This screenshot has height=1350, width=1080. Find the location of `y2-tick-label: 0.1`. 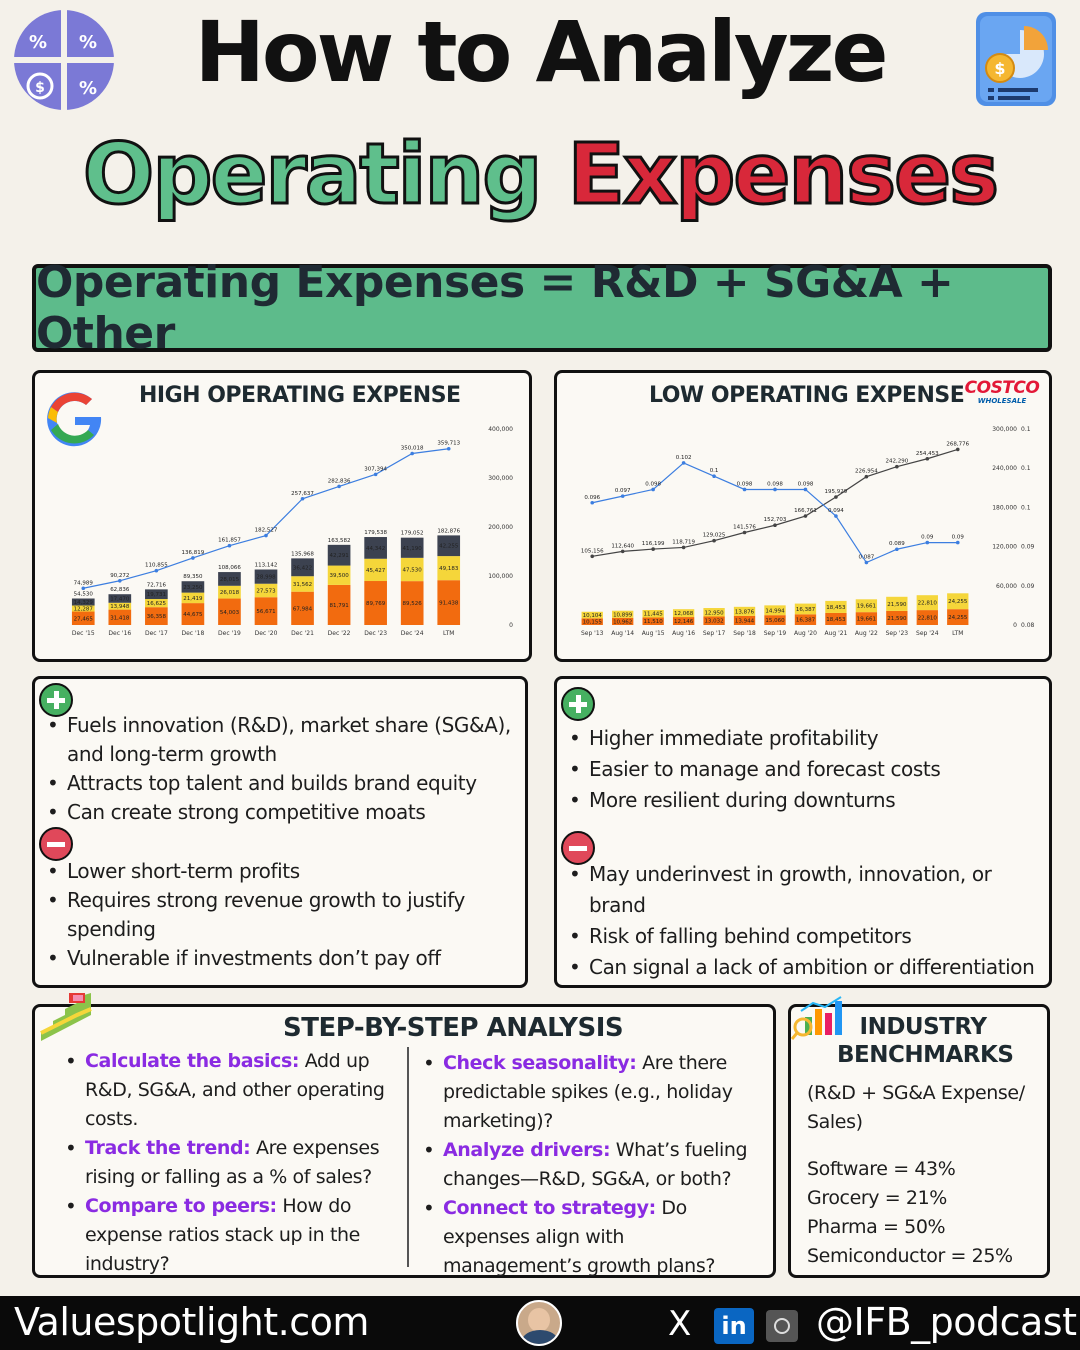

y2-tick-label: 0.1 is located at coordinates (1026, 507).